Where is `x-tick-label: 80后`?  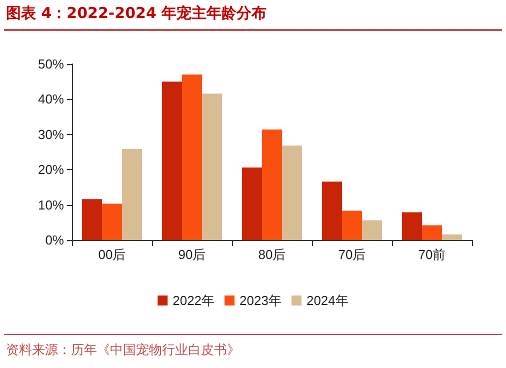
x-tick-label: 80后 is located at coordinates (272, 254).